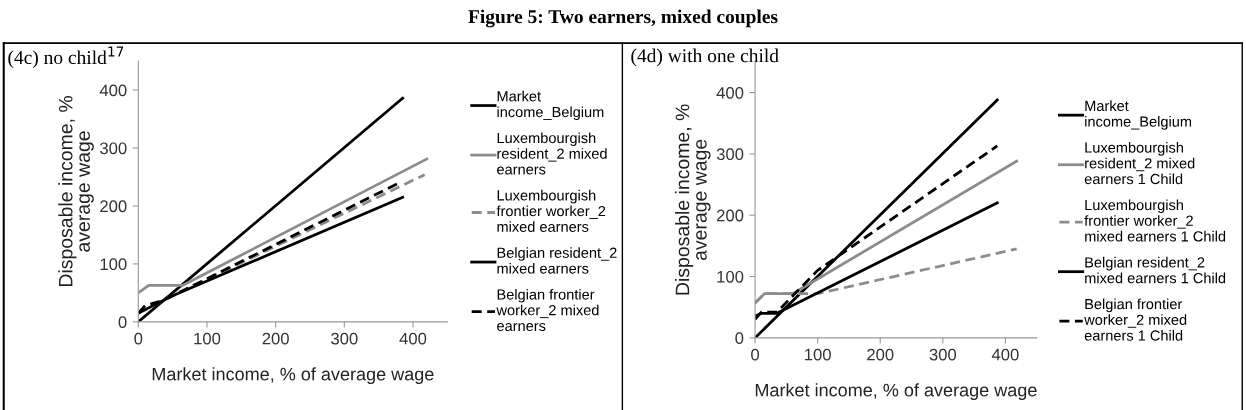 Image resolution: width=1246 pixels, height=410 pixels. Describe the element at coordinates (122, 322) in the screenshot. I see `y-tick-label: 0` at that location.